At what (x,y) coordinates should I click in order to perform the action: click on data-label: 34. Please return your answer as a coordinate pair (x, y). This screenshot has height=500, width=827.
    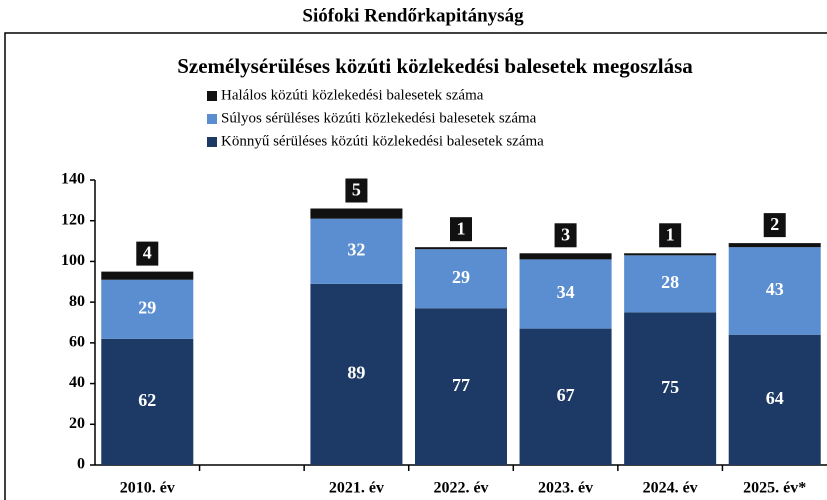
    Looking at the image, I should click on (566, 292).